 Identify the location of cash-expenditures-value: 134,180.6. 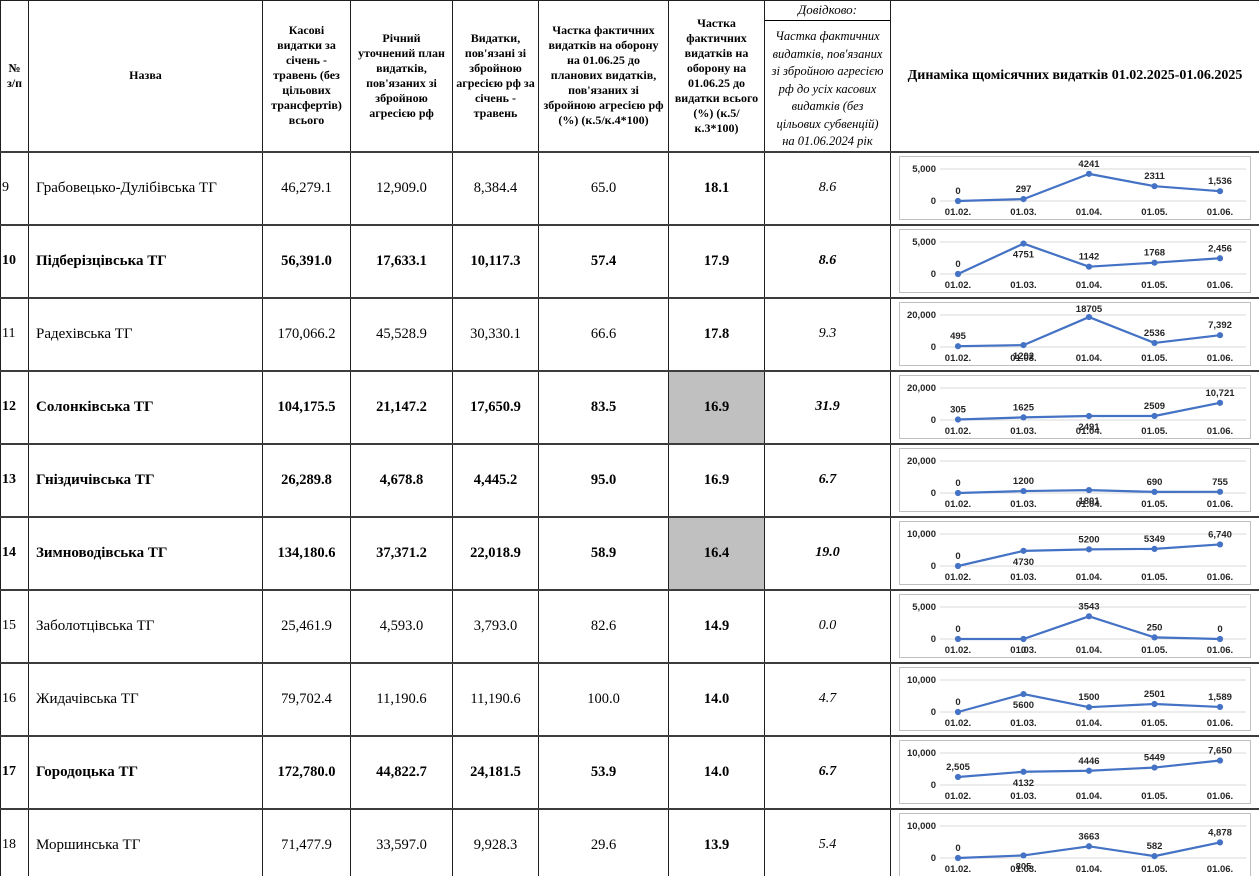
(306, 553).